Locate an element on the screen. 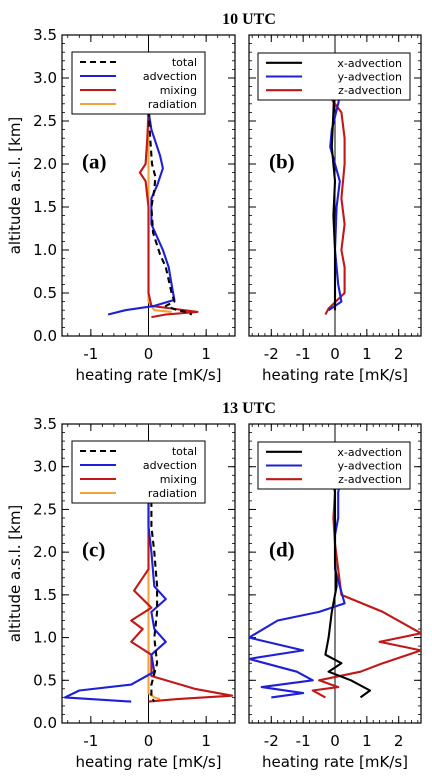  panel-label: (c) is located at coordinates (93, 549).